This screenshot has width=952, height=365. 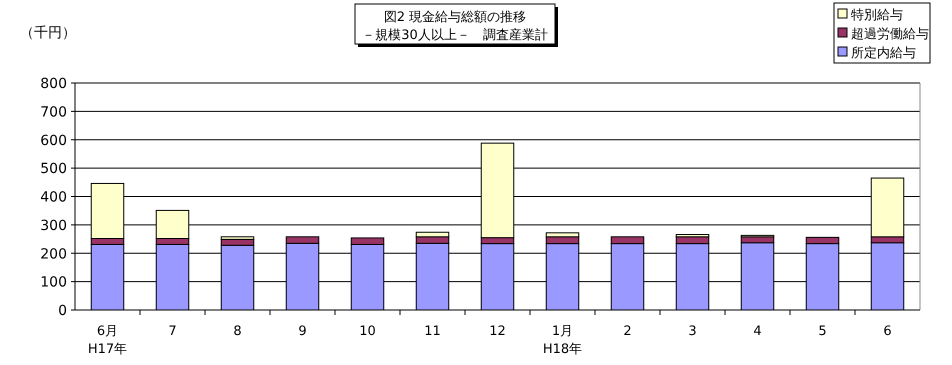 What do you see at coordinates (53, 84) in the screenshot?
I see `y-tick-label: 800` at bounding box center [53, 84].